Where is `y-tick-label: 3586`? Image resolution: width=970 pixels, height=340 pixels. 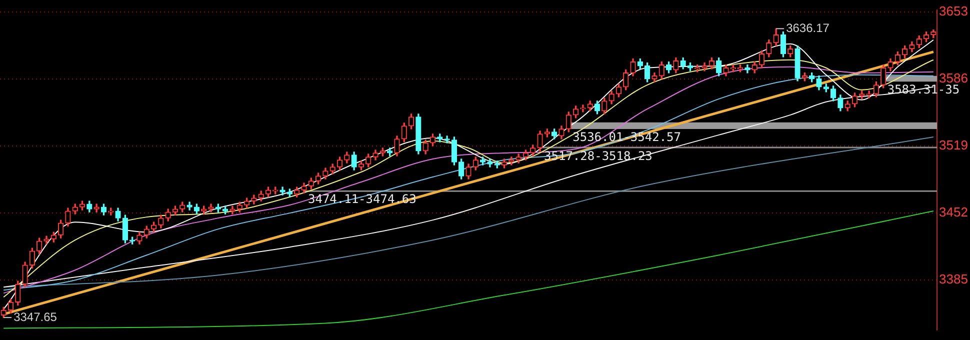 y-tick-label: 3586 is located at coordinates (953, 78).